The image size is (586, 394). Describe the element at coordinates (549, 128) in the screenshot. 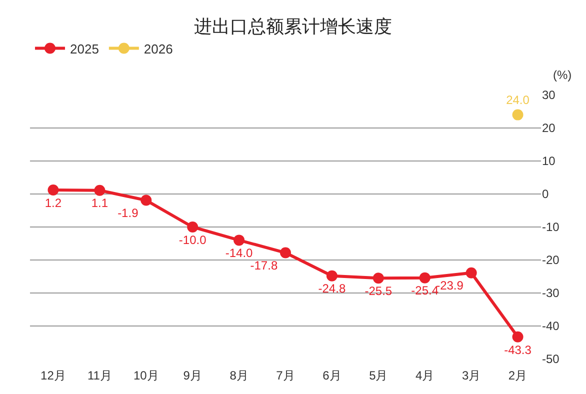

I see `y-tick-label: 20` at that location.